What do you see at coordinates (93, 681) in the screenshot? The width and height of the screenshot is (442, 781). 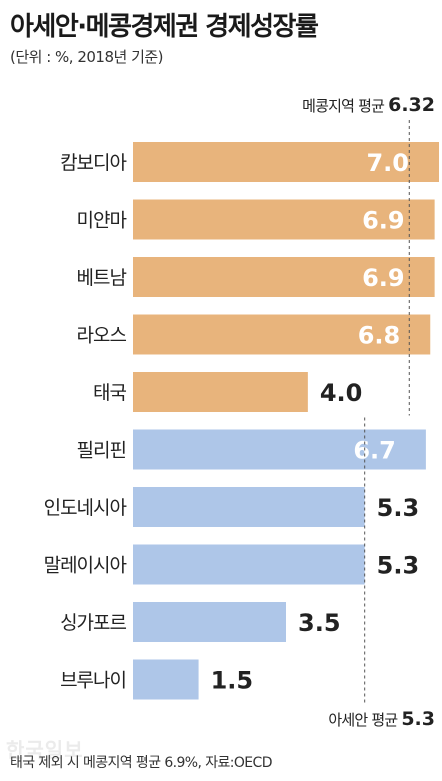 I see `category-label: 브루나이` at bounding box center [93, 681].